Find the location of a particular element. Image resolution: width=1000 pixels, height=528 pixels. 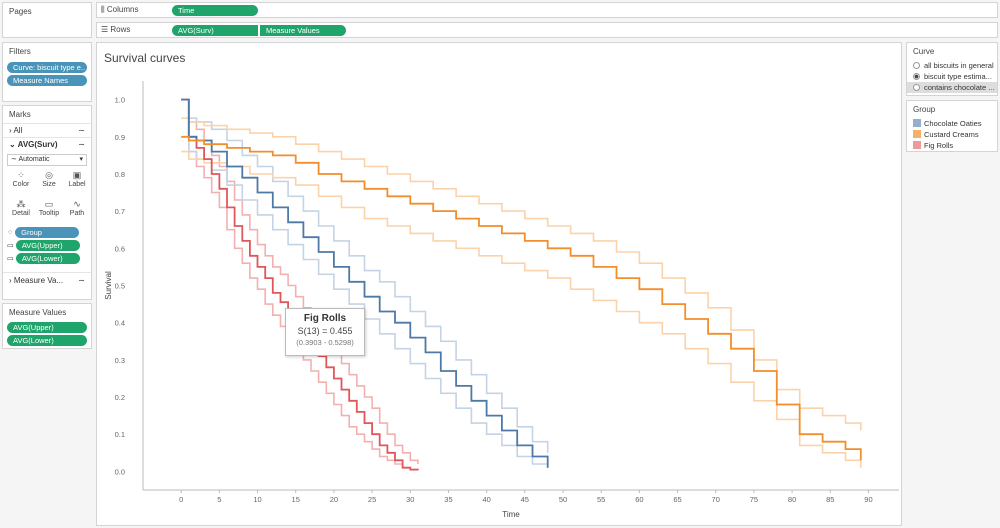

marks-card-avg-surv: ⌄ AVG(Surv) ∼ is located at coordinates (47, 144).